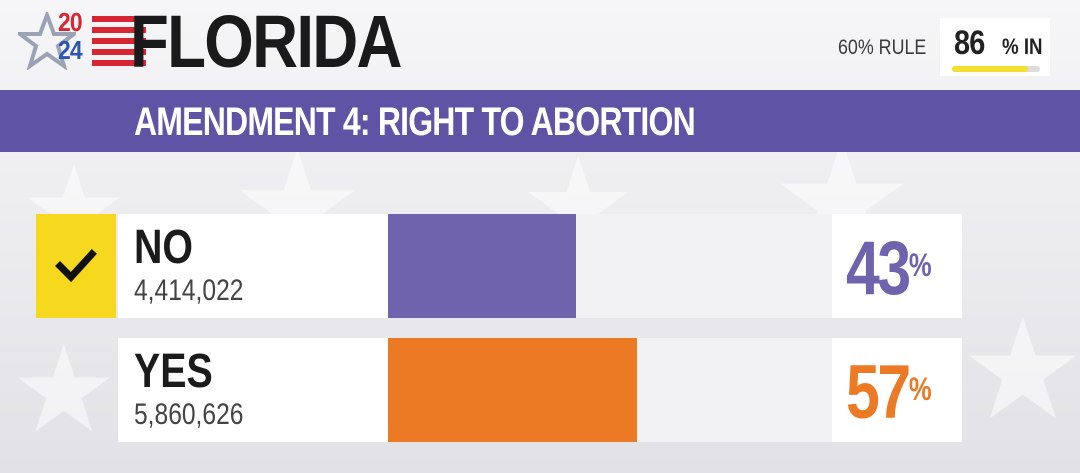 The image size is (1080, 473). Describe the element at coordinates (878, 268) in the screenshot. I see `percent-value: 43` at that location.